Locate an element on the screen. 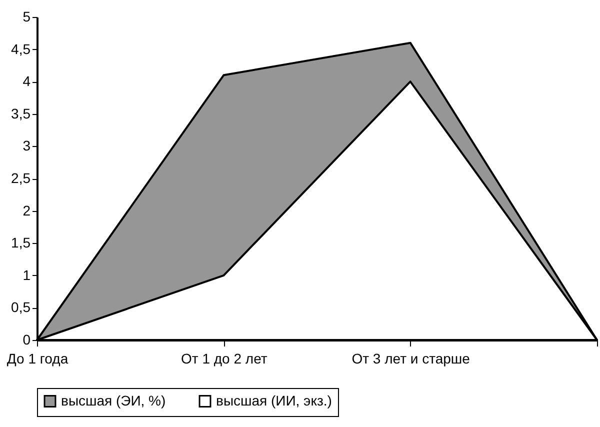  legend-label: высшая (ЭИ, %) is located at coordinates (113, 400).